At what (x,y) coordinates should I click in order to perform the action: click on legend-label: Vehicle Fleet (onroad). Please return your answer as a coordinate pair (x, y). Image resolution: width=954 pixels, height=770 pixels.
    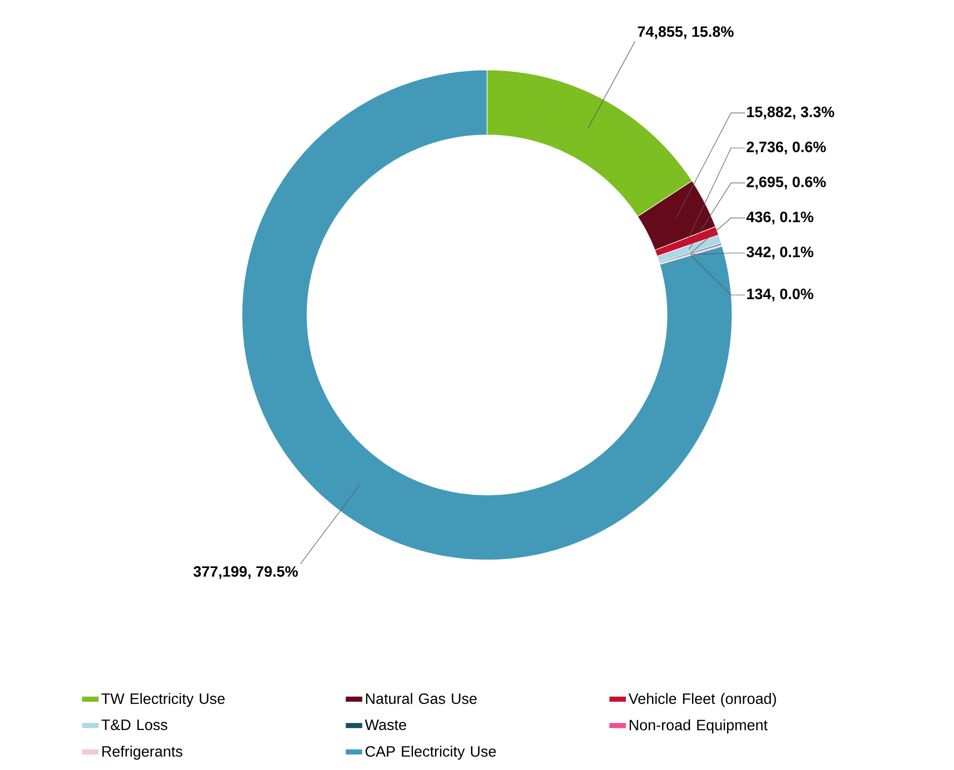
    Looking at the image, I should click on (702, 699).